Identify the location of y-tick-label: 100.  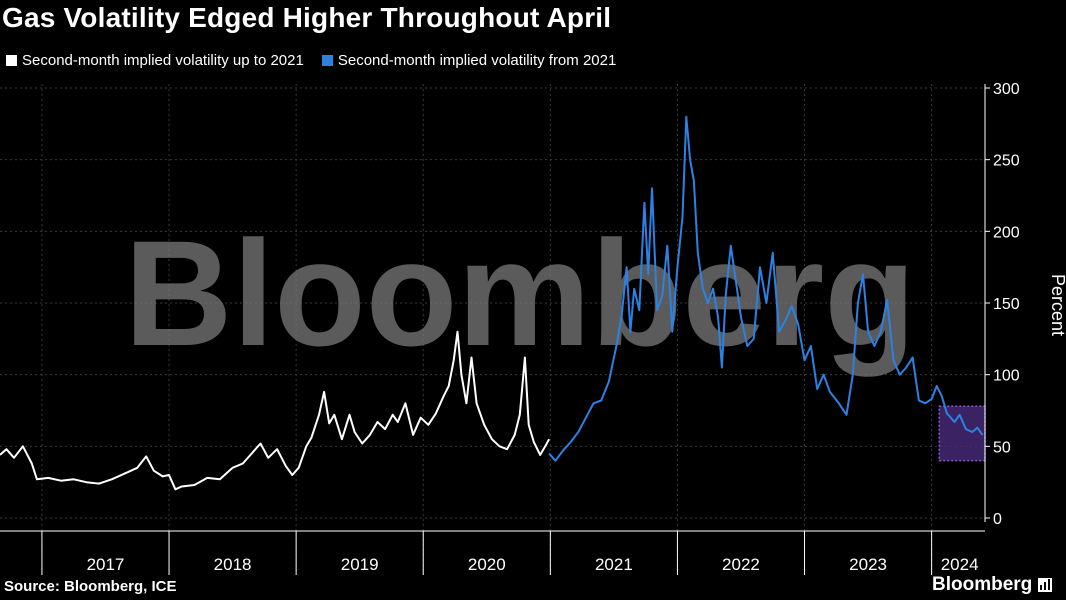
(1006, 376).